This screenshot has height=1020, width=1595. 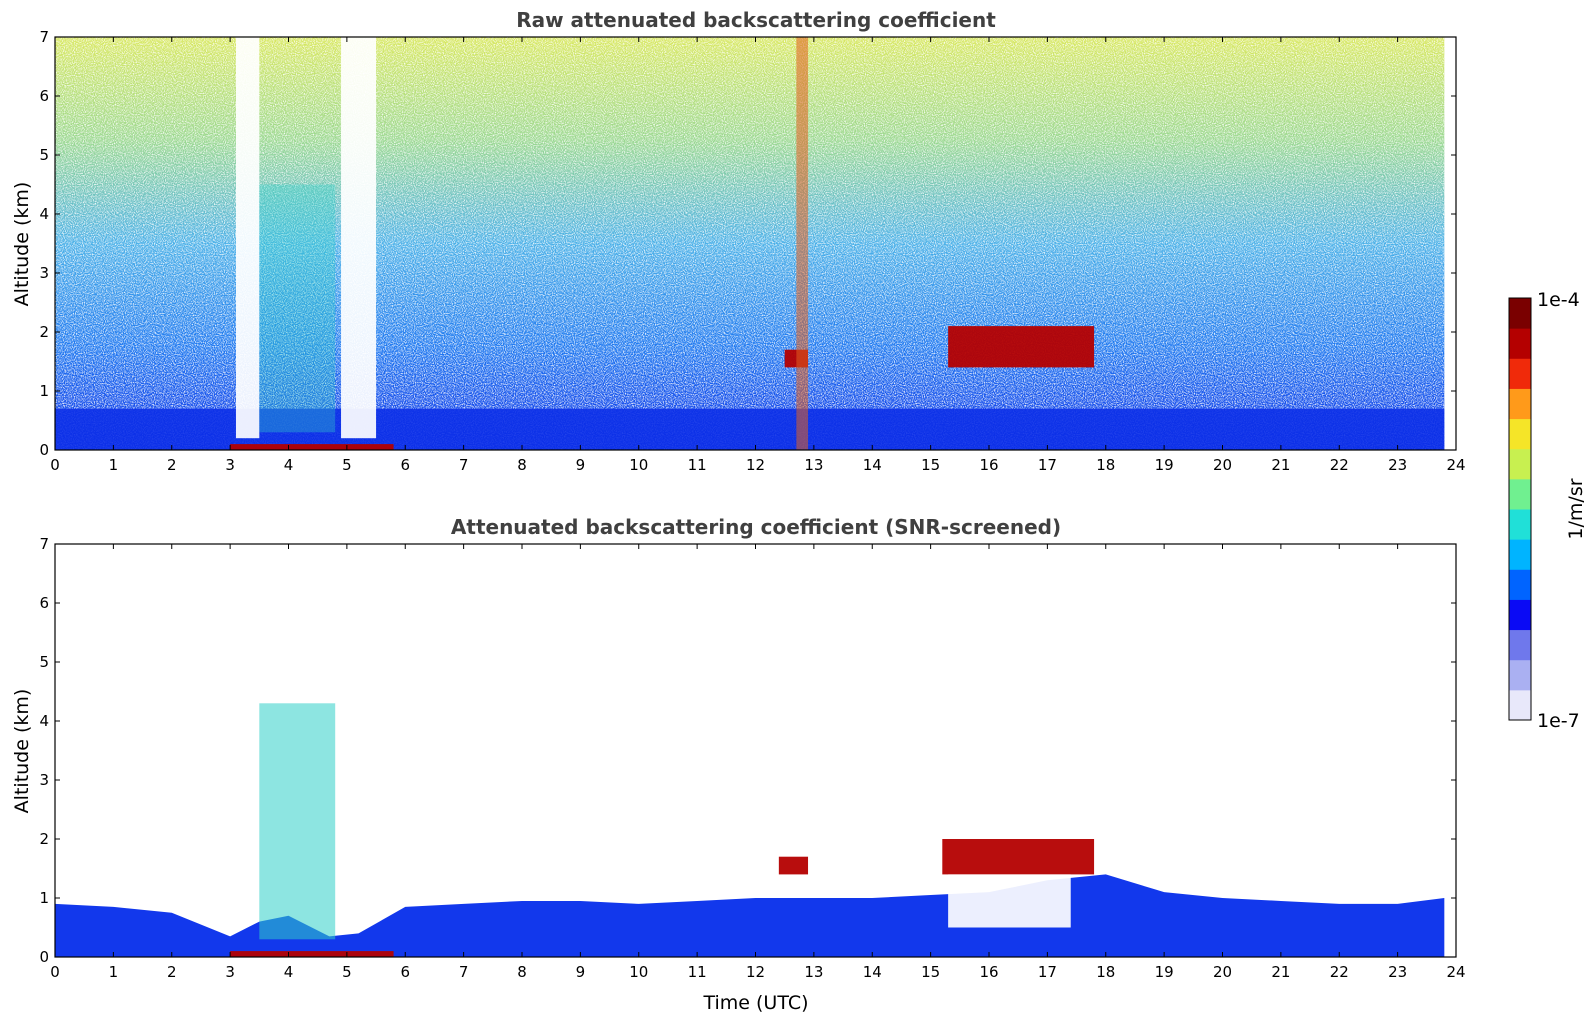 I want to click on screened-y-axis-label: Altitude (km), so click(x=22, y=751).